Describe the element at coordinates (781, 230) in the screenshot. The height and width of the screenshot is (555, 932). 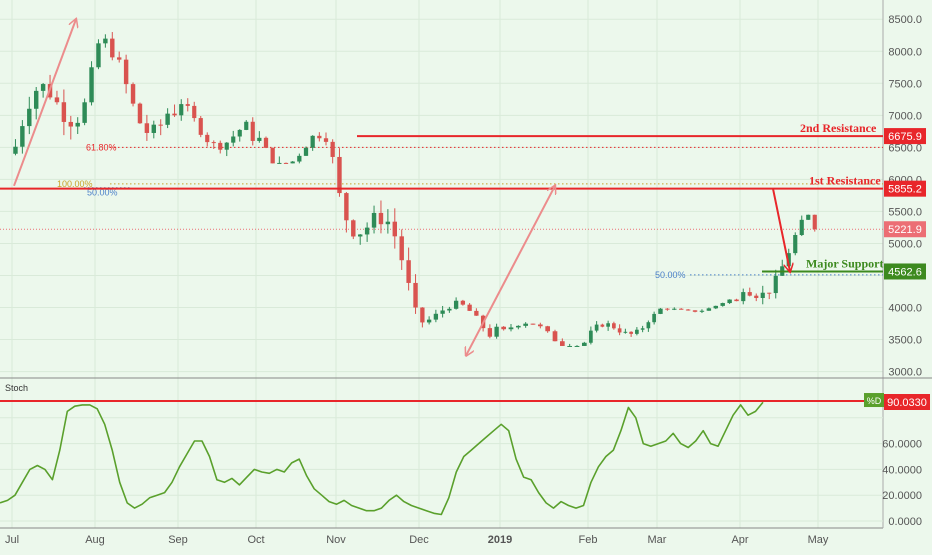
I see `trend-arrow` at that location.